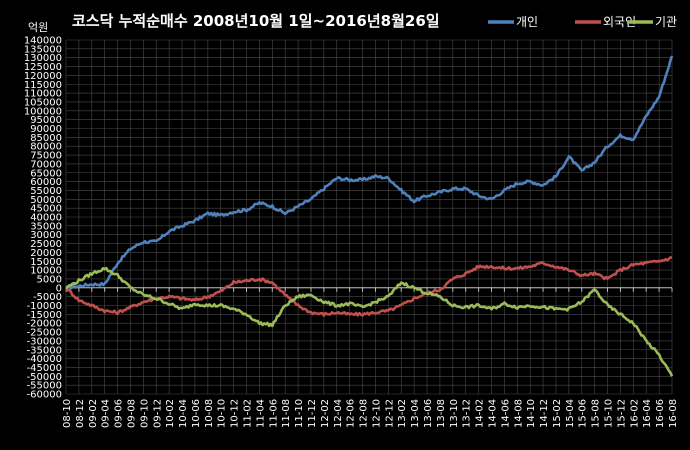  Describe the element at coordinates (49, 279) in the screenshot. I see `y-tick-label: 5000` at that location.